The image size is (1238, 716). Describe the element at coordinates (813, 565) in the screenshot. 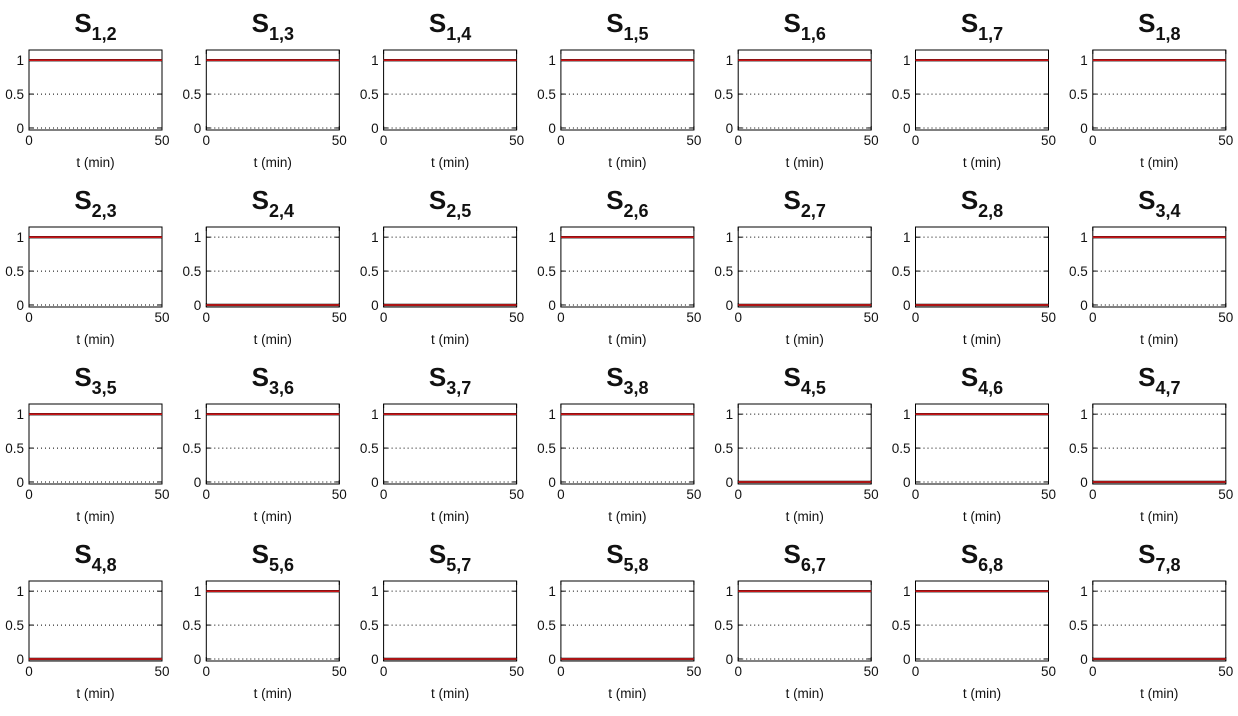

I see `panel-title-subscript: 6,7` at that location.